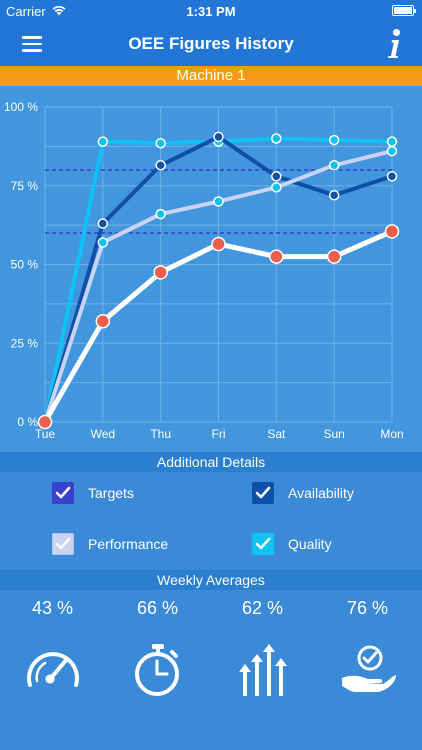 The width and height of the screenshot is (422, 750). Describe the element at coordinates (111, 493) in the screenshot. I see `targets-label: Targets` at that location.